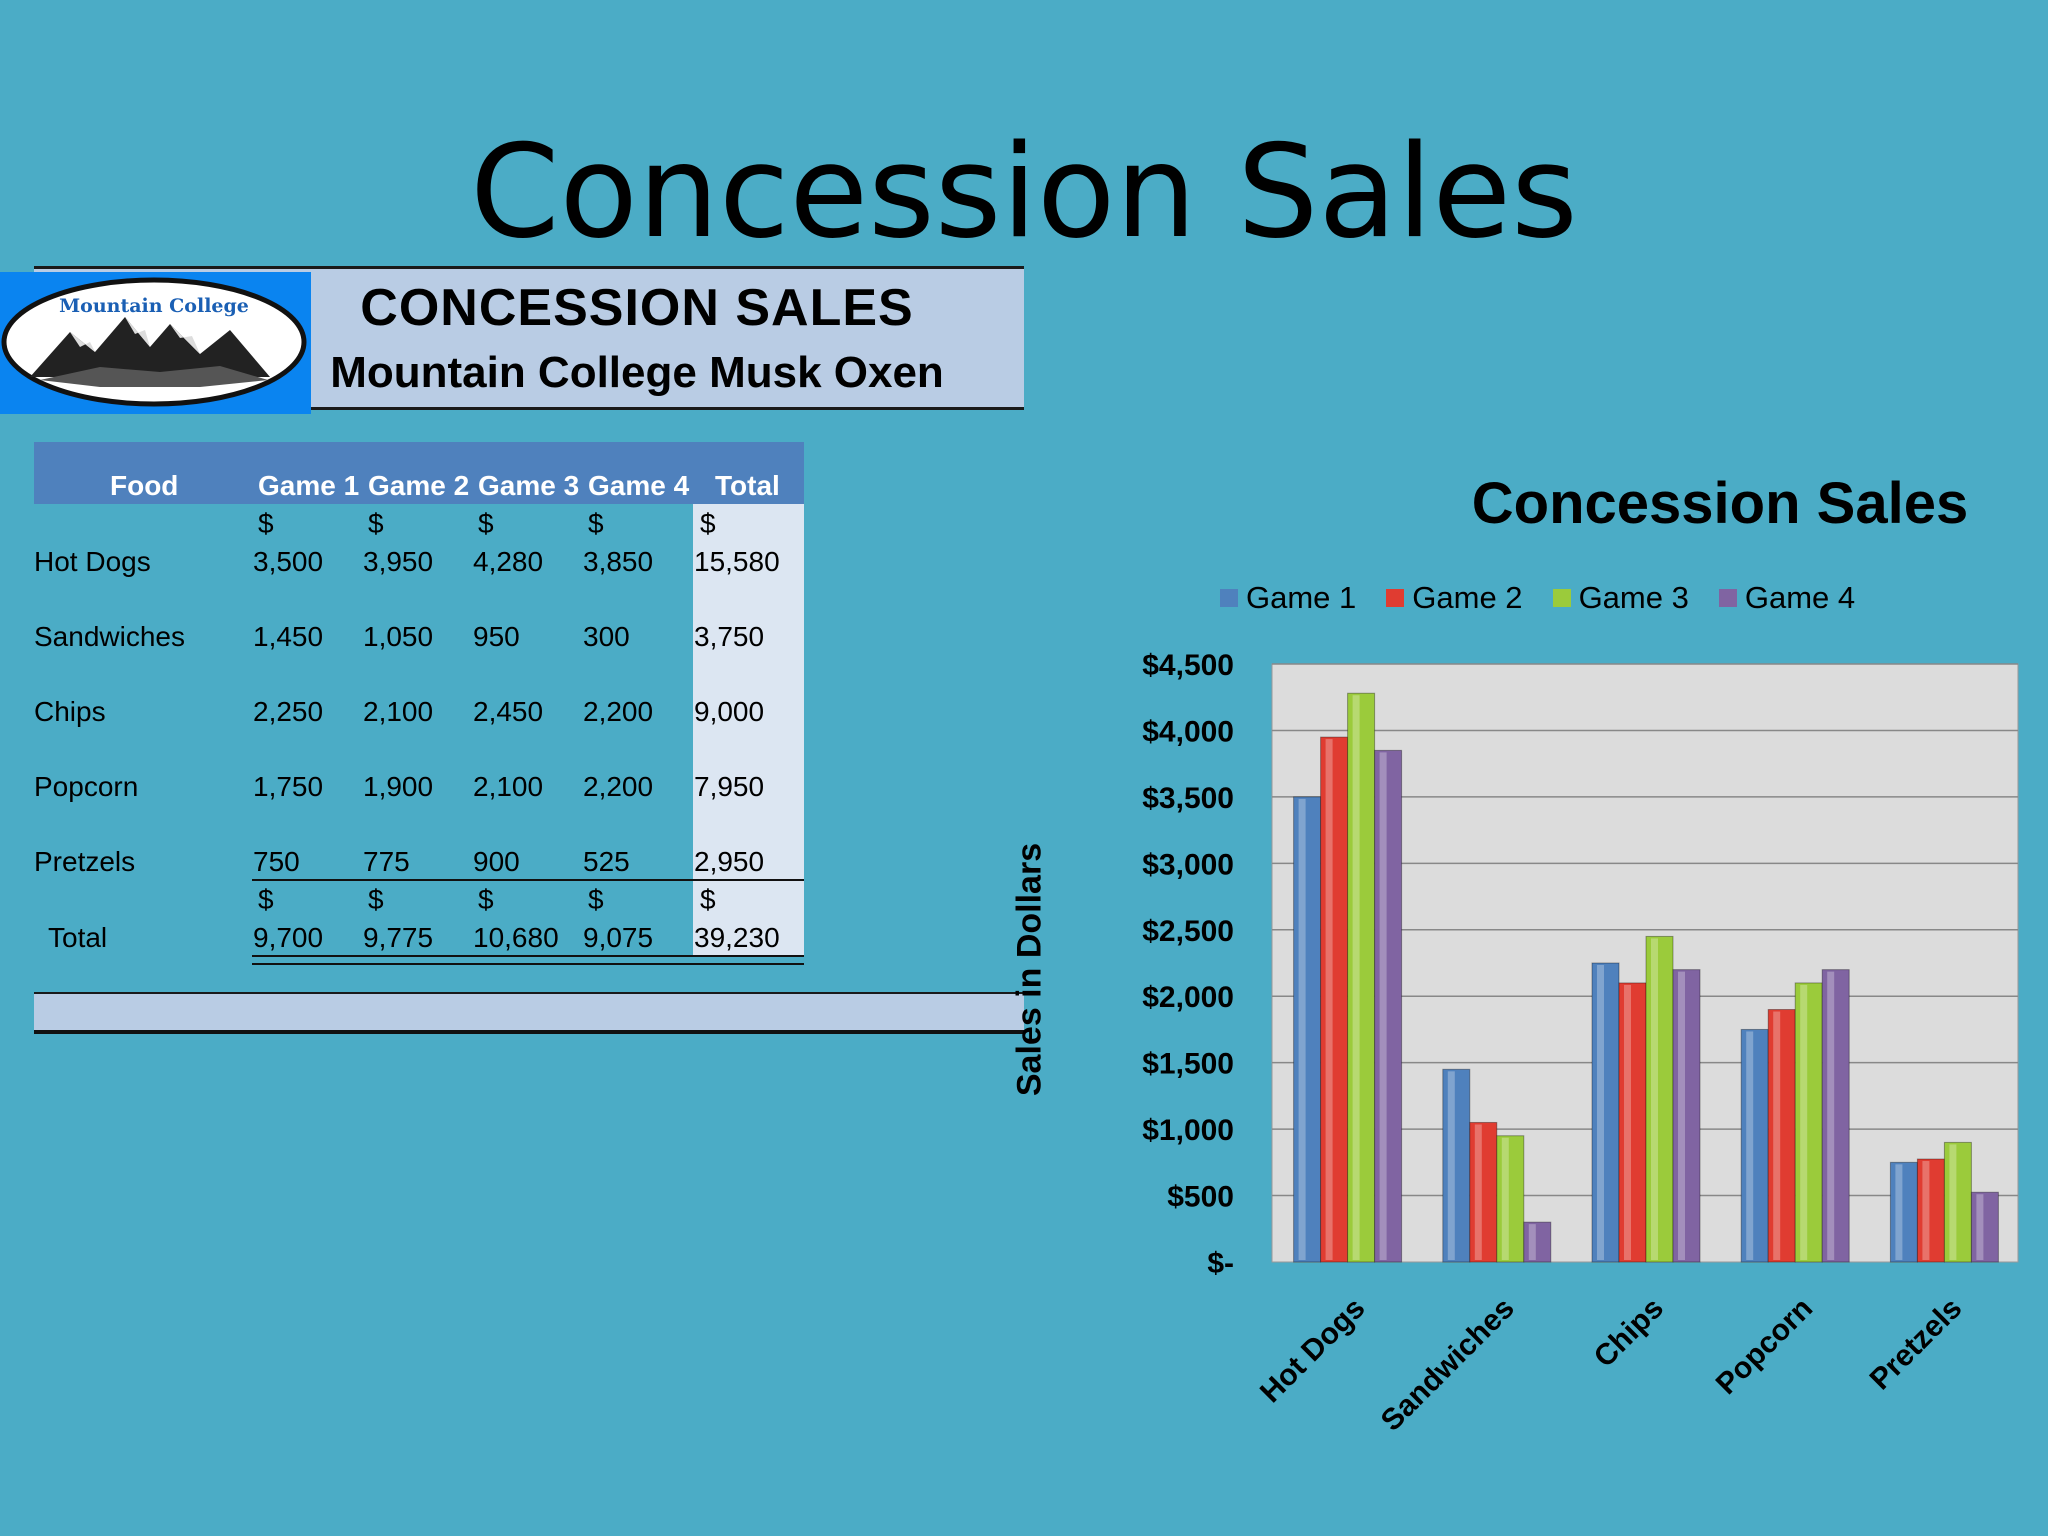  What do you see at coordinates (737, 937) in the screenshot?
I see `grand-total: 39,230` at bounding box center [737, 937].